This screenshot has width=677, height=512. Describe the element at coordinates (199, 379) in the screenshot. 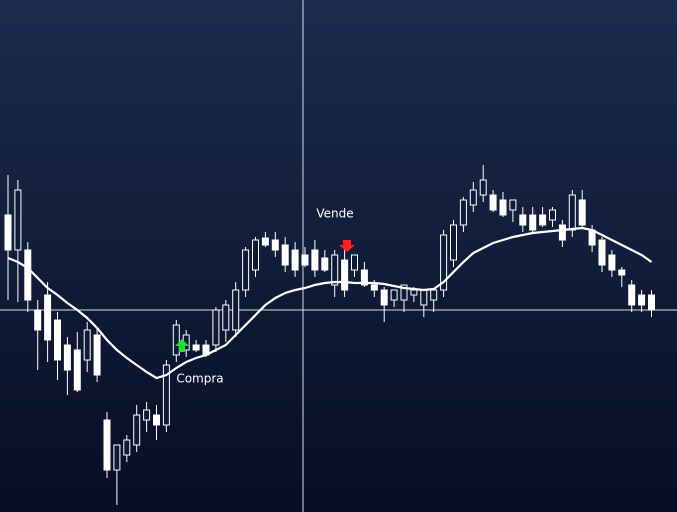

I see `buy-label: Compra` at that location.